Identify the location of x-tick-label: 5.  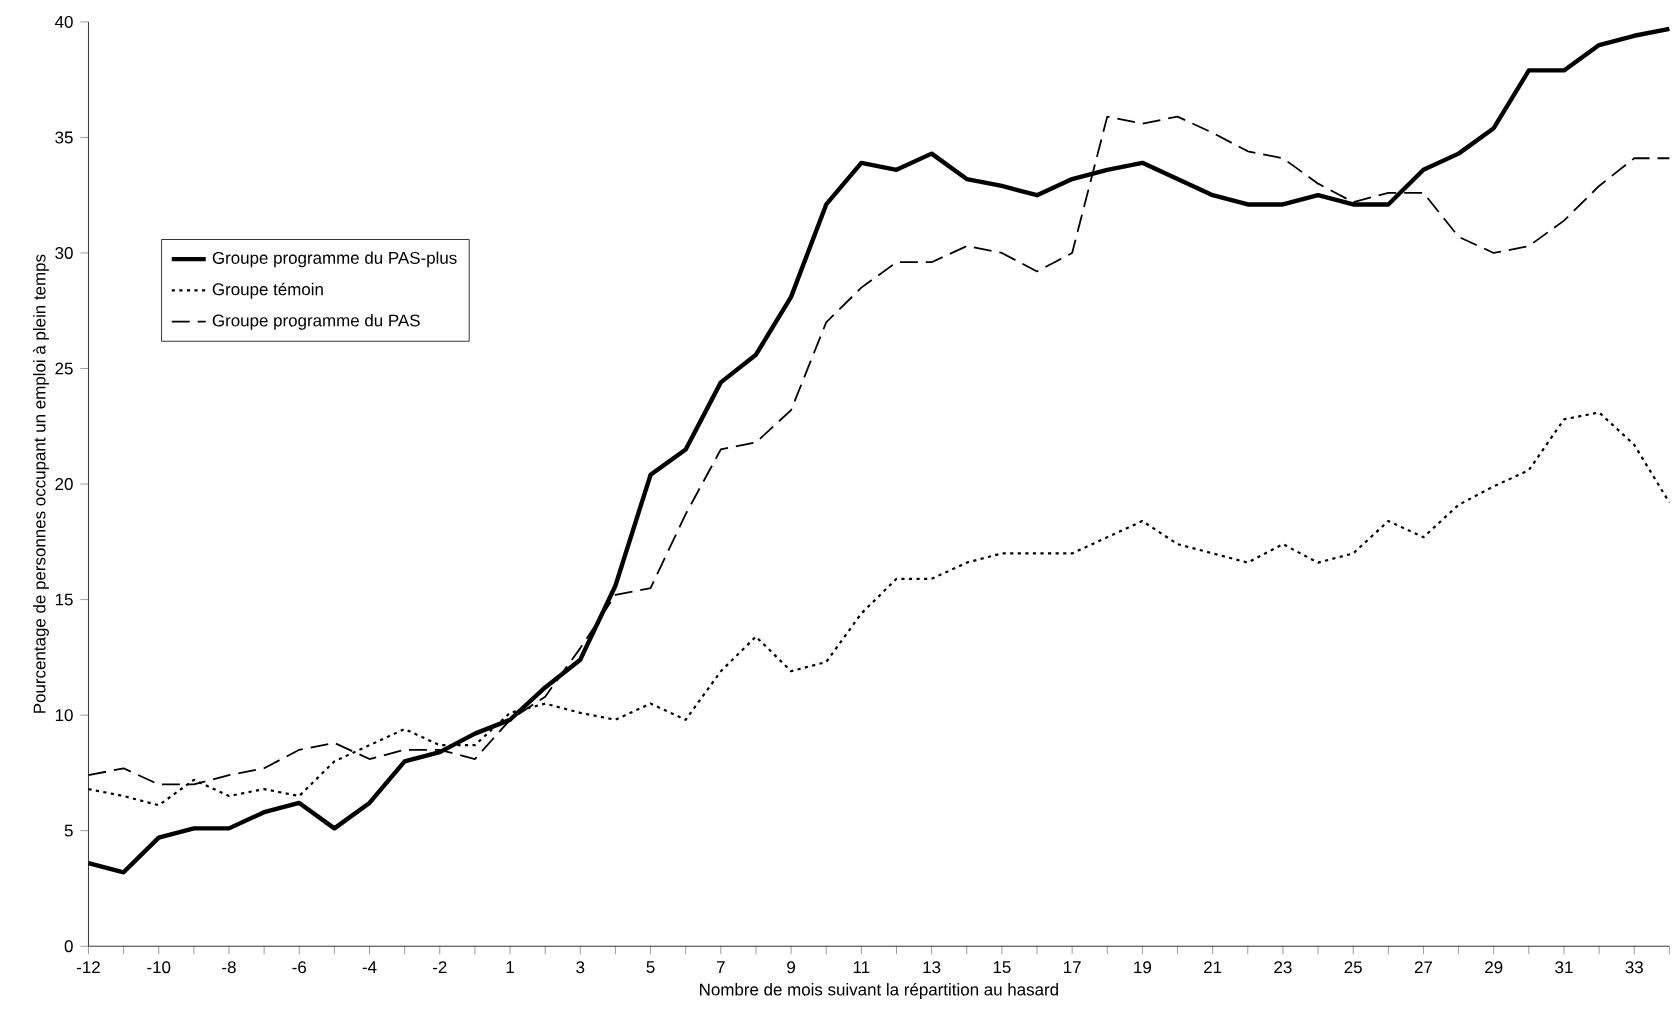
(650, 967).